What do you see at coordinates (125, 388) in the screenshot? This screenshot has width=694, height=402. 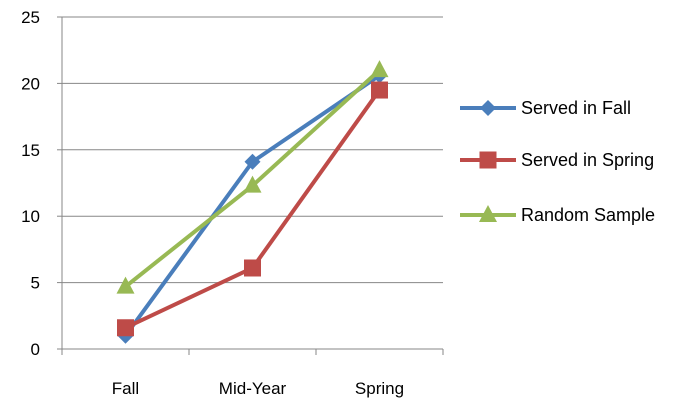 I see `x-tick-label: Fall` at bounding box center [125, 388].